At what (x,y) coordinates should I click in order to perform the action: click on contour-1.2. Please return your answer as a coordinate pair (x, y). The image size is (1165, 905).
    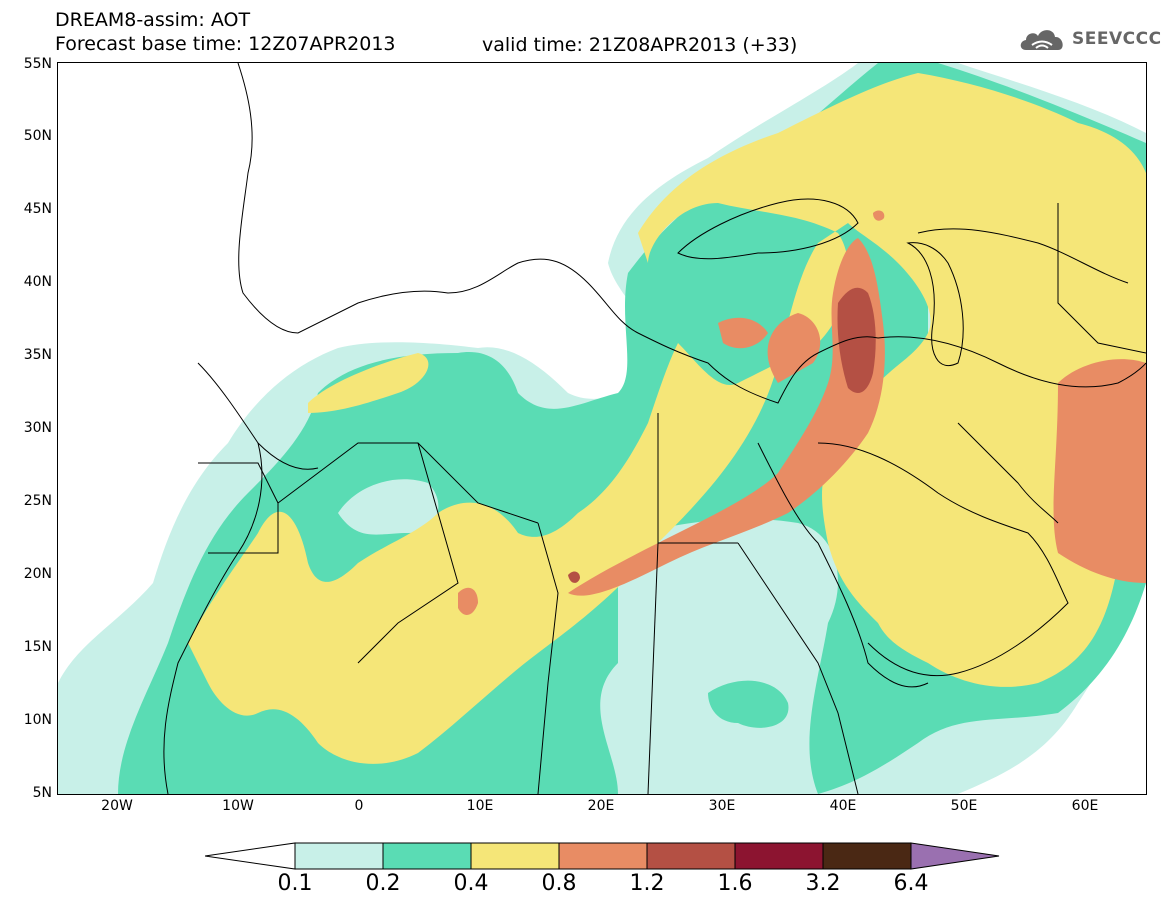
    Looking at the image, I should click on (856, 340).